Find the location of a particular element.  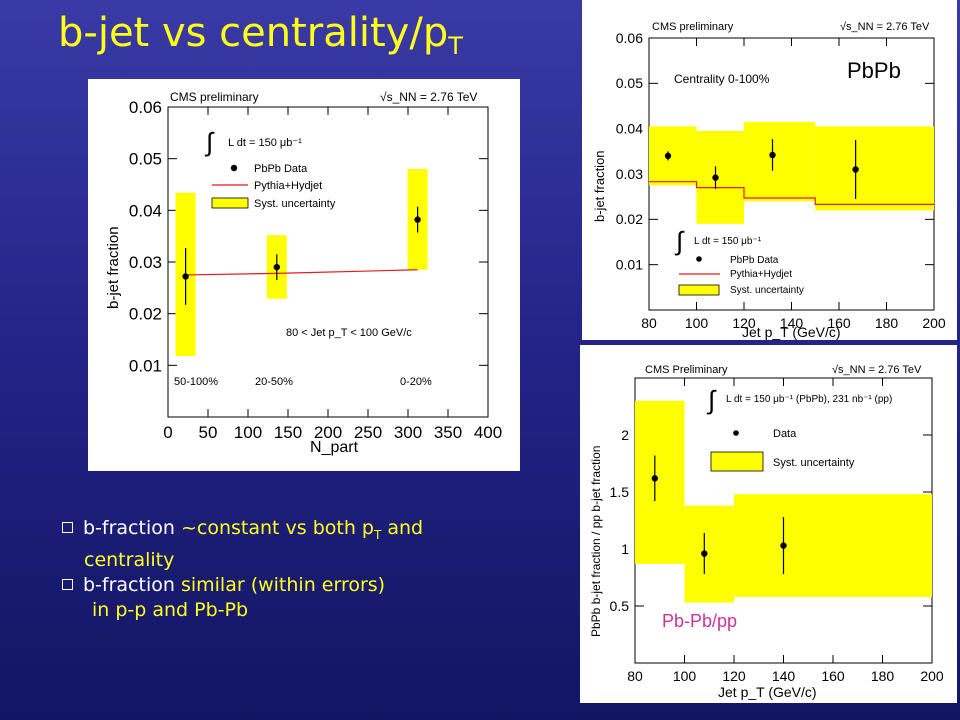

pt-cut-annotation: 80 < Jet p_T < 100 GeV/c is located at coordinates (349, 333).